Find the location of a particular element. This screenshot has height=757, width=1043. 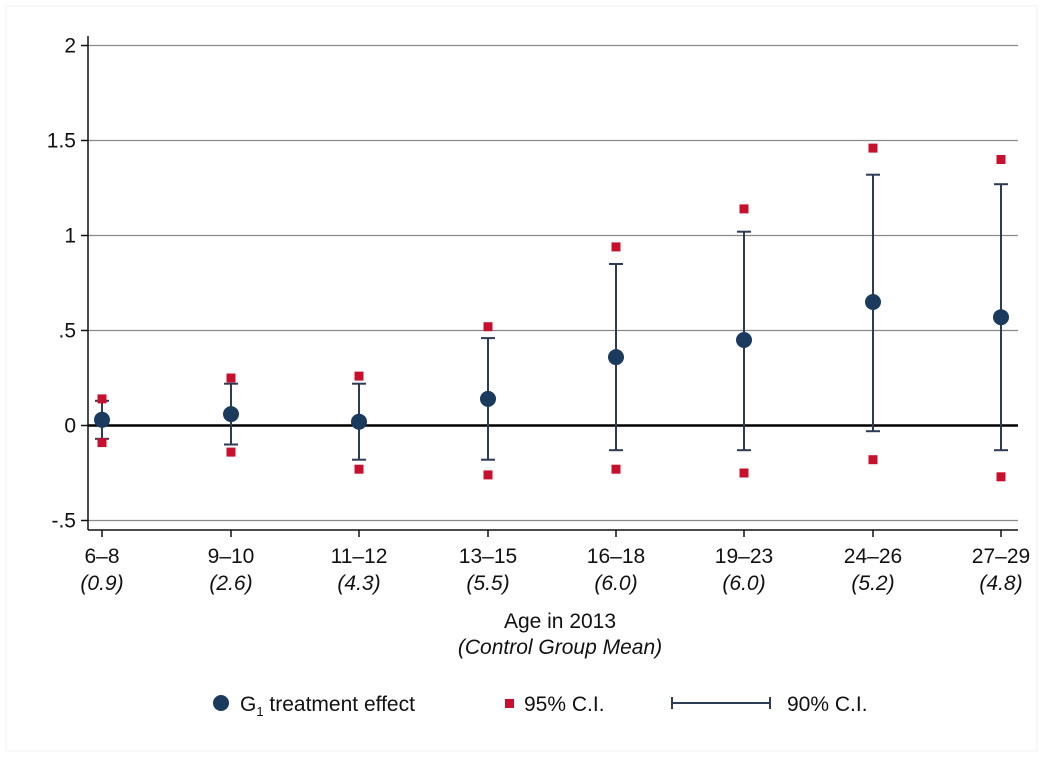

legend-ci95-marker is located at coordinates (509, 703).